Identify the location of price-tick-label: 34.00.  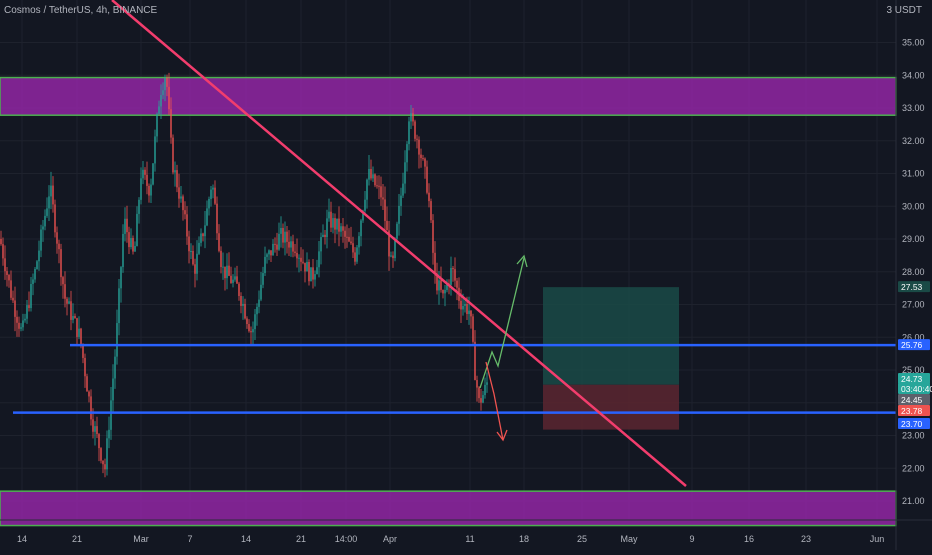
(913, 75).